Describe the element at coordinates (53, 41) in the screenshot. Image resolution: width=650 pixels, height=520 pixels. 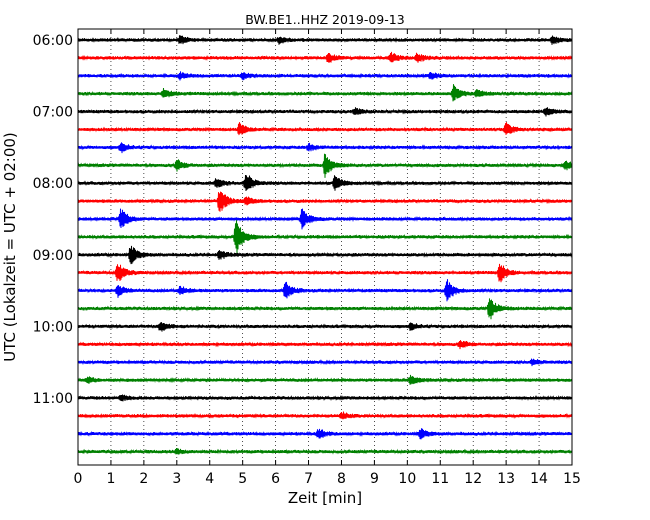
I see `y-tick-label: 06:00` at that location.